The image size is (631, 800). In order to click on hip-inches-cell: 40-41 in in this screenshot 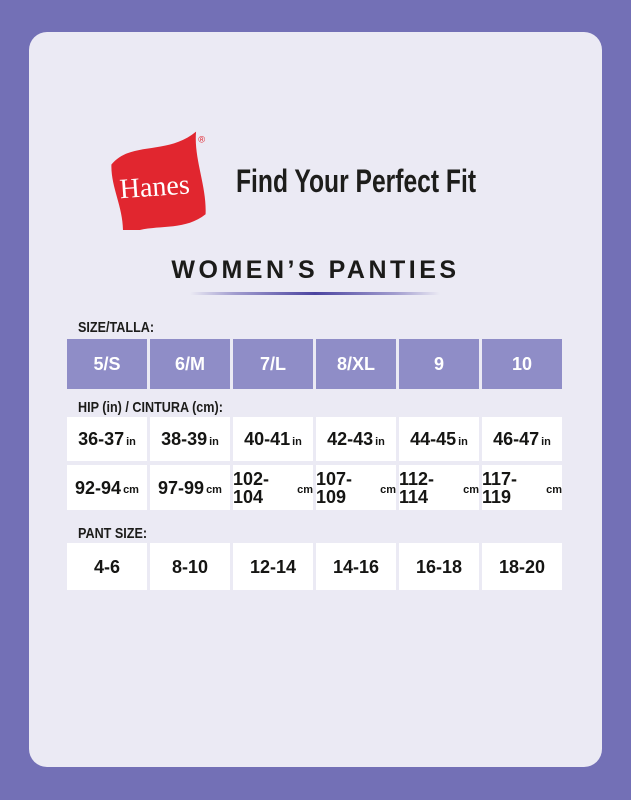, I will do `click(273, 439)`.